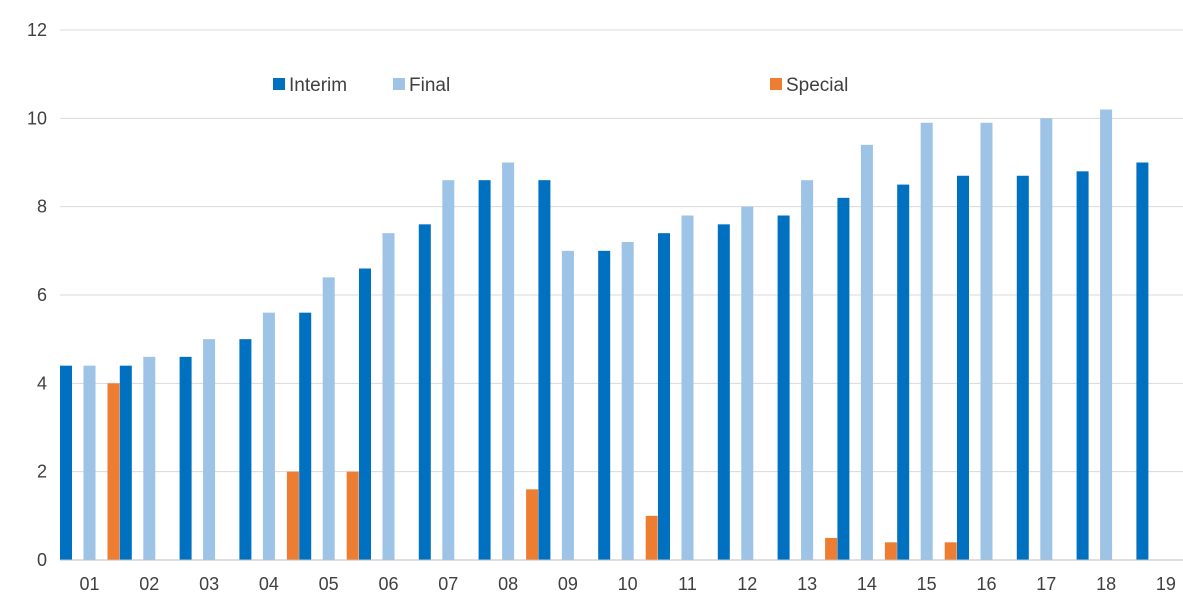  I want to click on legend-swatch-final, so click(399, 84).